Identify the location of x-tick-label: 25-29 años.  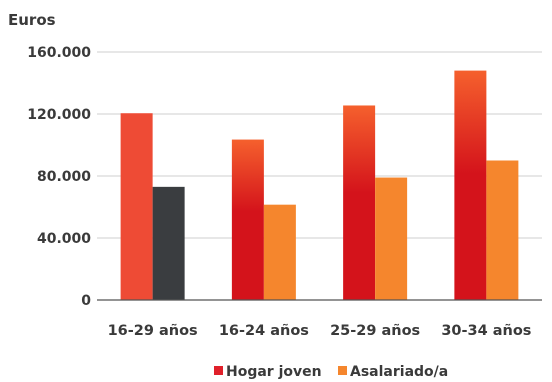
(375, 331).